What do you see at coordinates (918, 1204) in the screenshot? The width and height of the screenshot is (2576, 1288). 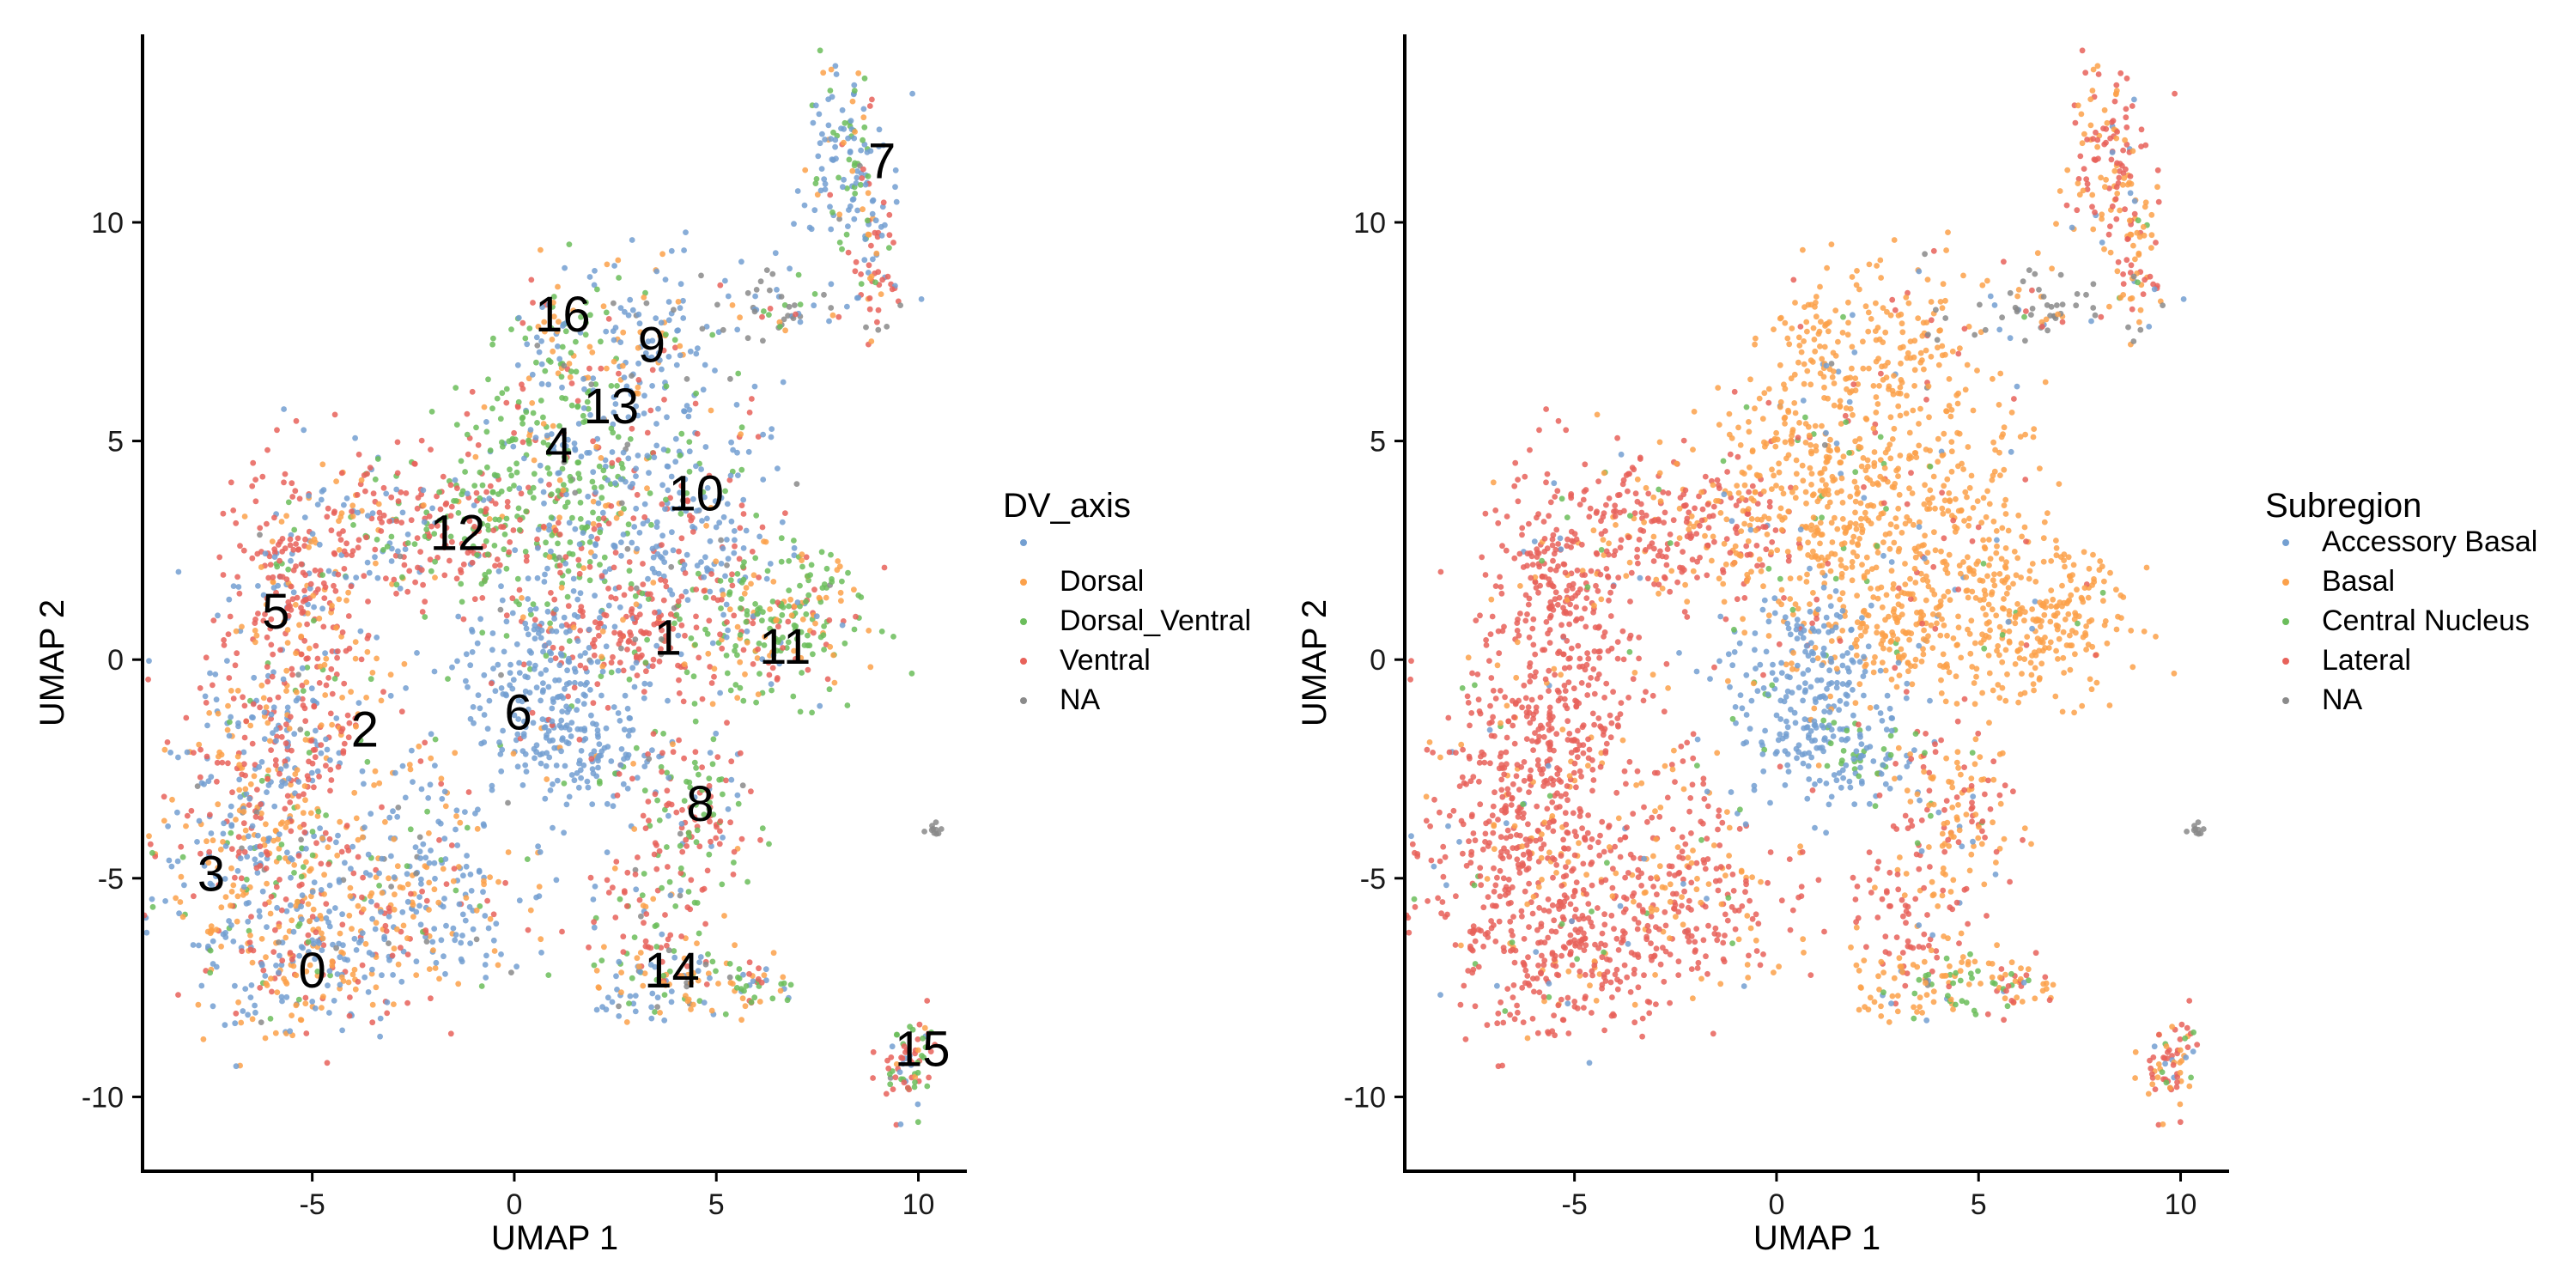 I see `x-tick-label: 10` at bounding box center [918, 1204].